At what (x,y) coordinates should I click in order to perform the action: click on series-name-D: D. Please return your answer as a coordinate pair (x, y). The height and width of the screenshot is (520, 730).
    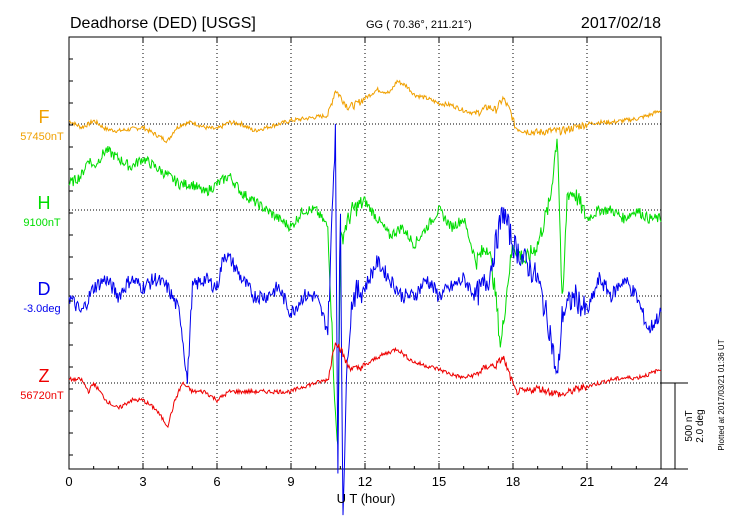
    Looking at the image, I should click on (44, 289).